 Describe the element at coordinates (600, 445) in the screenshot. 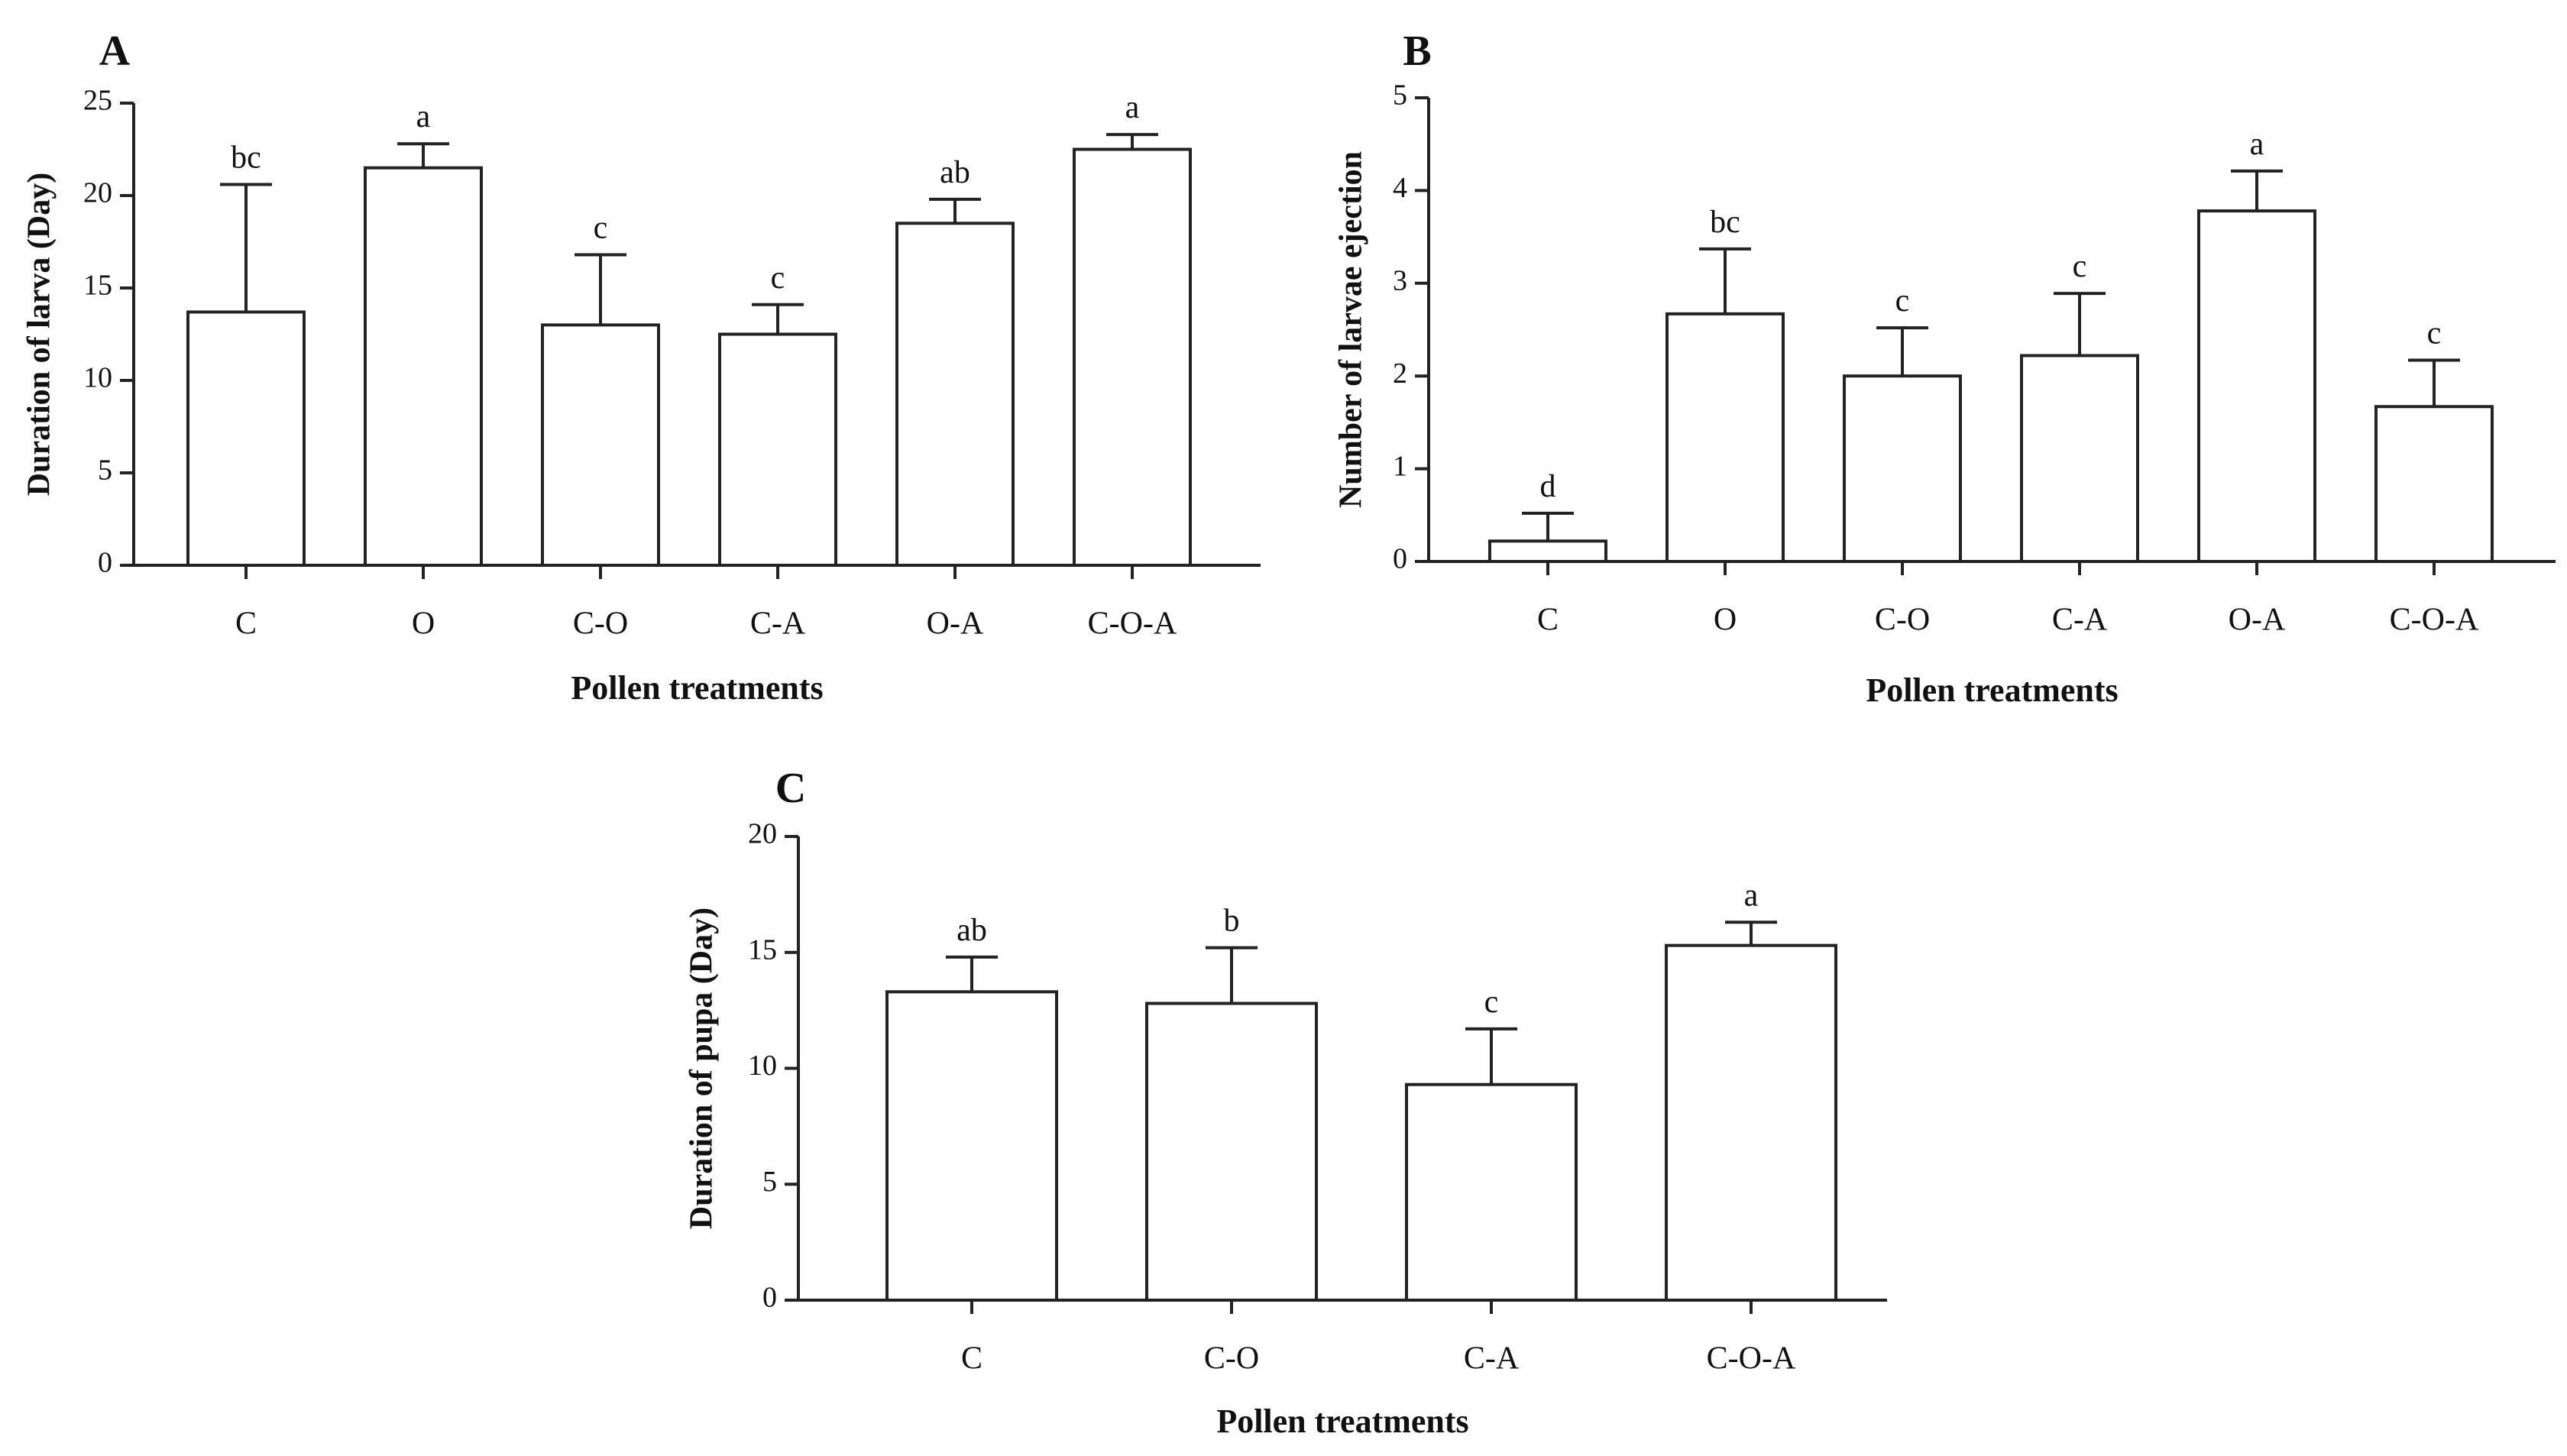

I see `panel-a-bar-c-o` at that location.